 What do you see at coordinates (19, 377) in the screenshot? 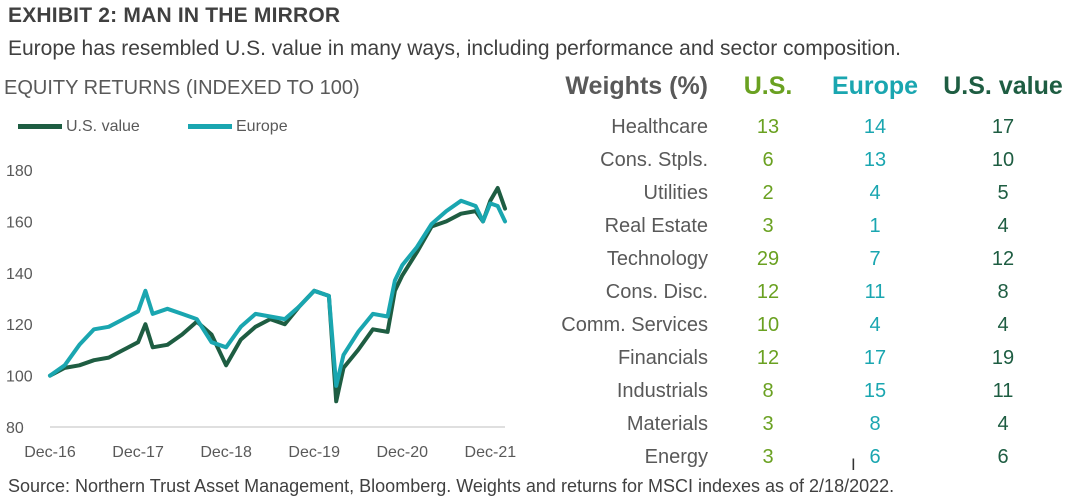
I see `y-tick-label: 100` at bounding box center [19, 377].